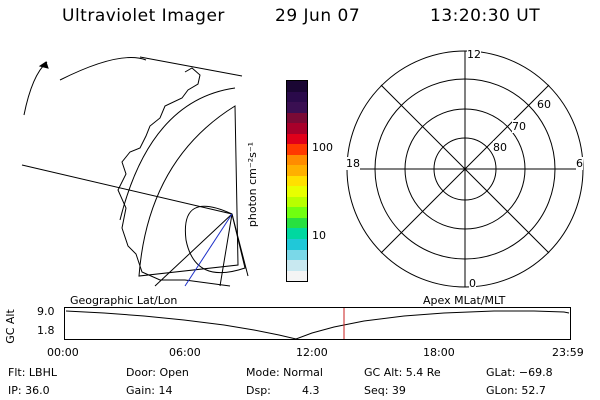 Image resolution: width=600 pixels, height=400 pixels. What do you see at coordinates (579, 163) in the screenshot?
I see `mlt-label-6: 6` at bounding box center [579, 163].